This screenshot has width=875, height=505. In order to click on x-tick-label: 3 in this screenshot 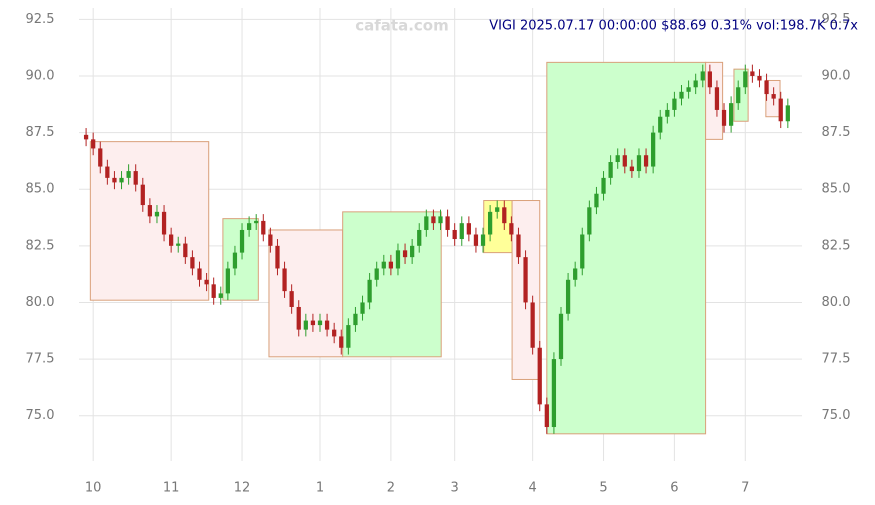, I will do `click(455, 488)`.